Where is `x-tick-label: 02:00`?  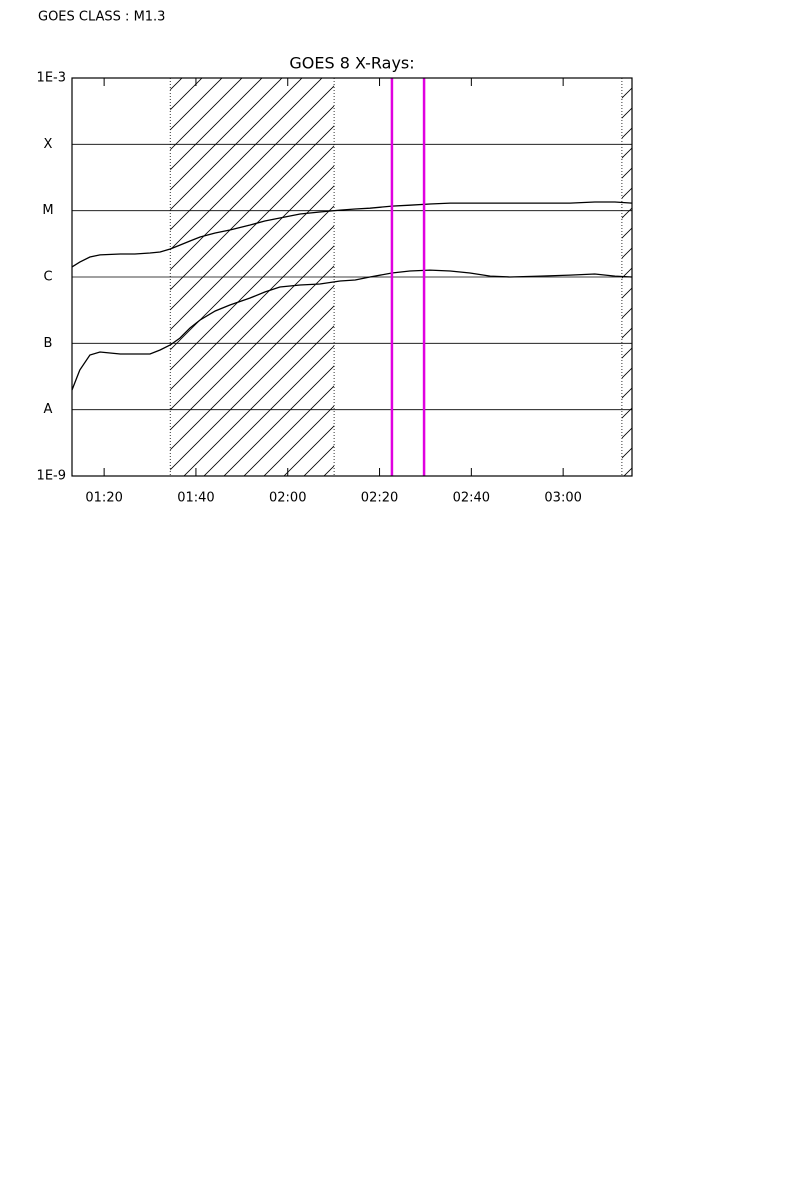 x-tick-label: 02:00 is located at coordinates (287, 498).